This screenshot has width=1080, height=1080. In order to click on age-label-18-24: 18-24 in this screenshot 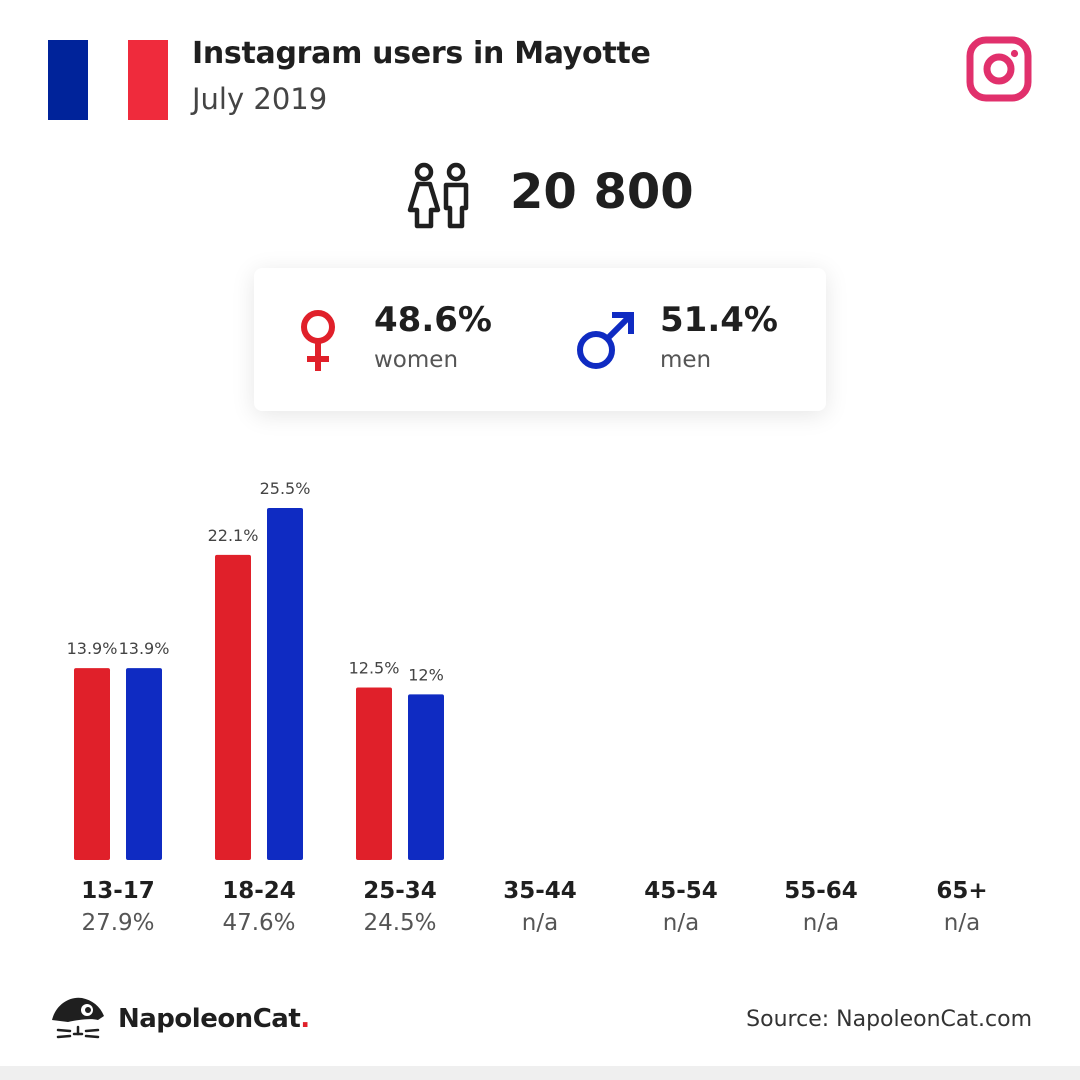, I will do `click(259, 891)`.